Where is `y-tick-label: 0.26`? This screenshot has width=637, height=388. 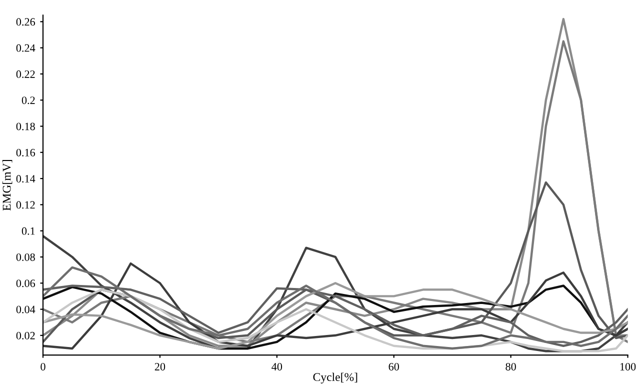 y-tick-label: 0.26 is located at coordinates (26, 22).